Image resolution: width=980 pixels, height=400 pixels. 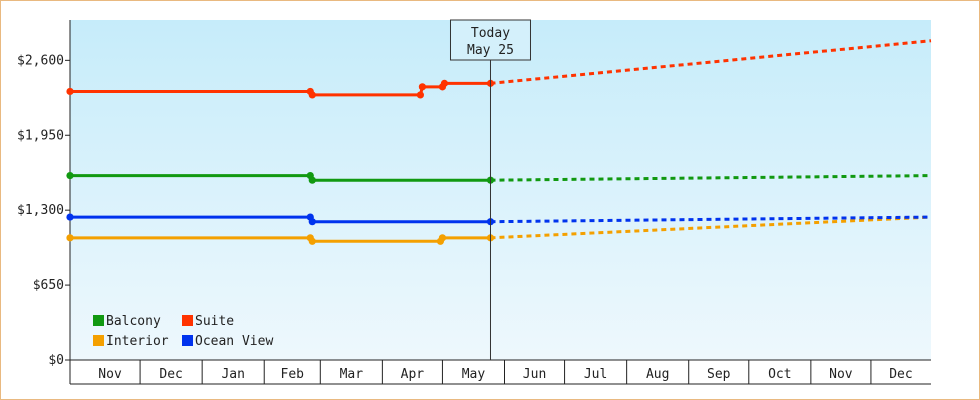 I want to click on month-label: Sep, so click(x=719, y=374).